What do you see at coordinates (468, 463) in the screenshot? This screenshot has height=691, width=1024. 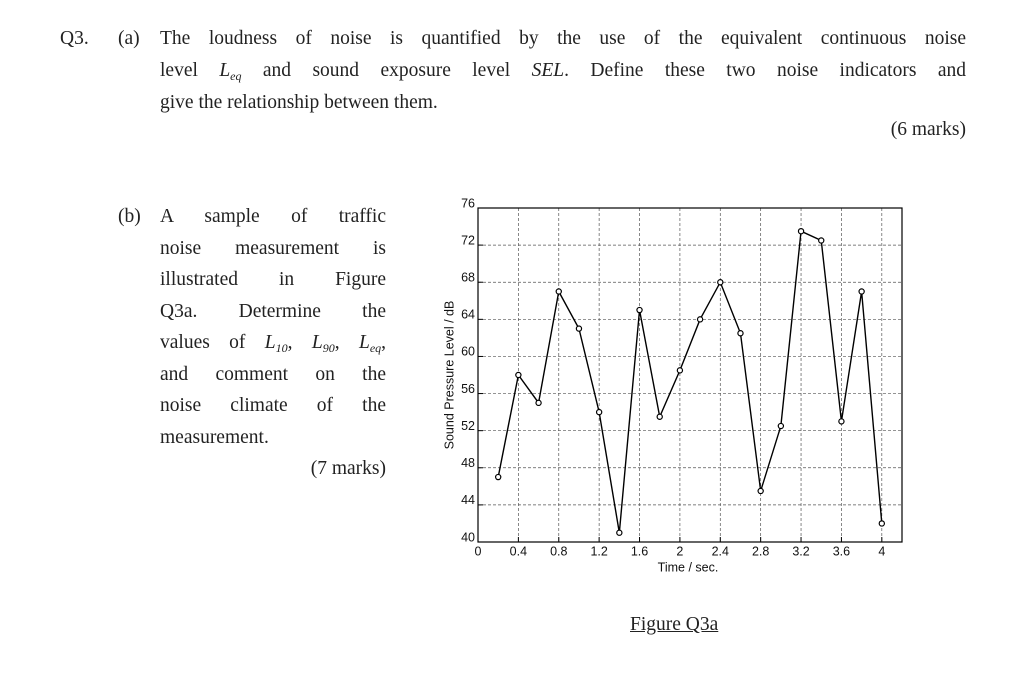 I see `y-tick-label: 48` at bounding box center [468, 463].